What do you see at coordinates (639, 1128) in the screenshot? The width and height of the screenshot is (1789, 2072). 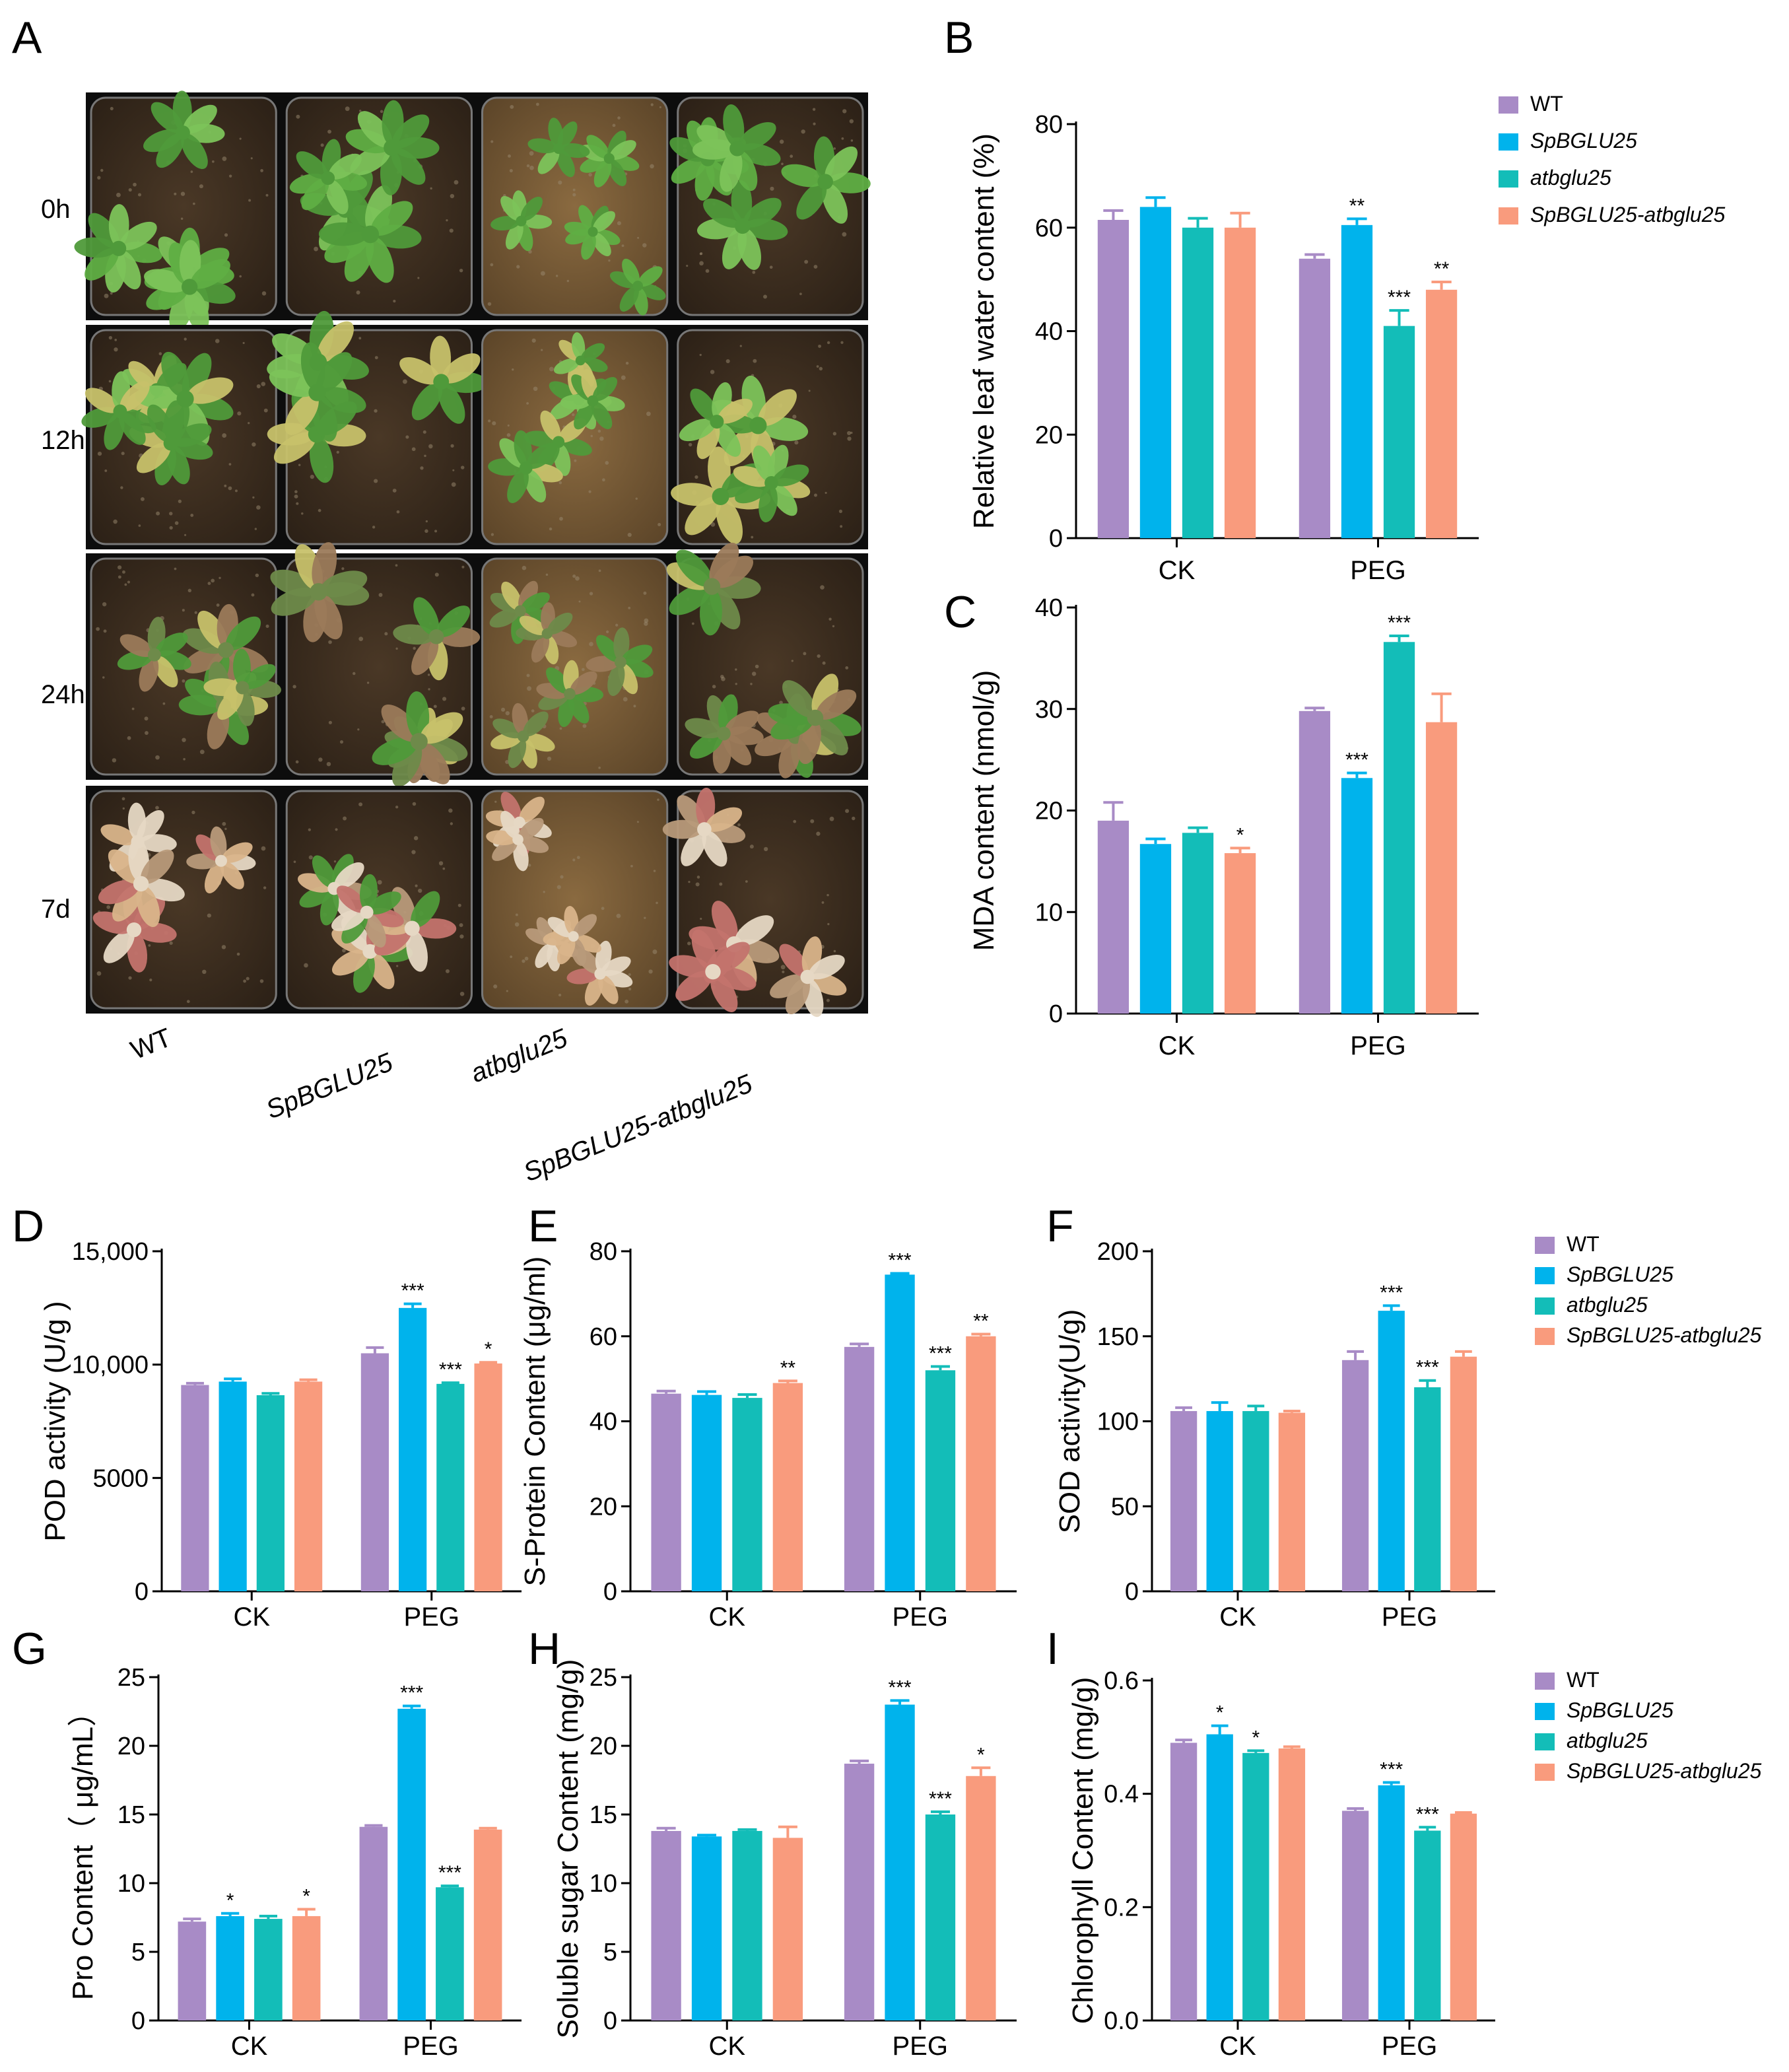 I see `column-label-SpBGLU25-atbglu25: SpBGLU25-atbglu25` at bounding box center [639, 1128].